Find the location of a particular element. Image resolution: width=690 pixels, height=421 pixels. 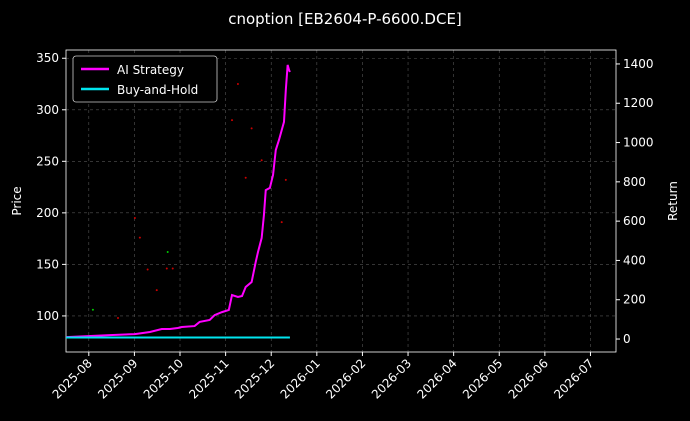

legend-label: AI Strategy is located at coordinates (150, 70).